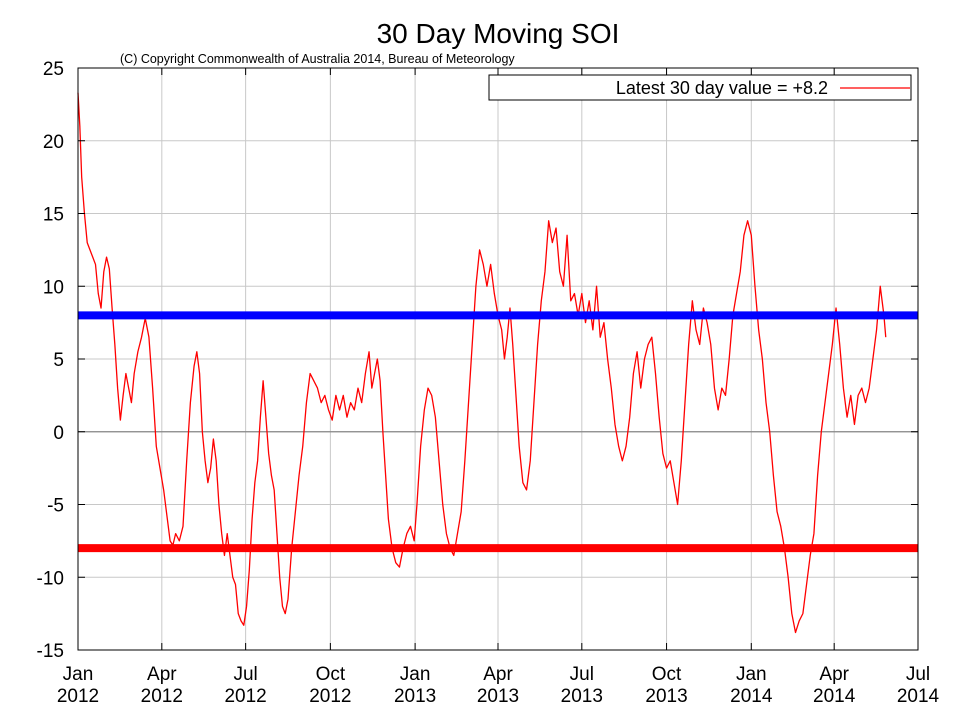 Image resolution: width=960 pixels, height=725 pixels. Describe the element at coordinates (50, 578) in the screenshot. I see `y-tick-label: -10` at that location.